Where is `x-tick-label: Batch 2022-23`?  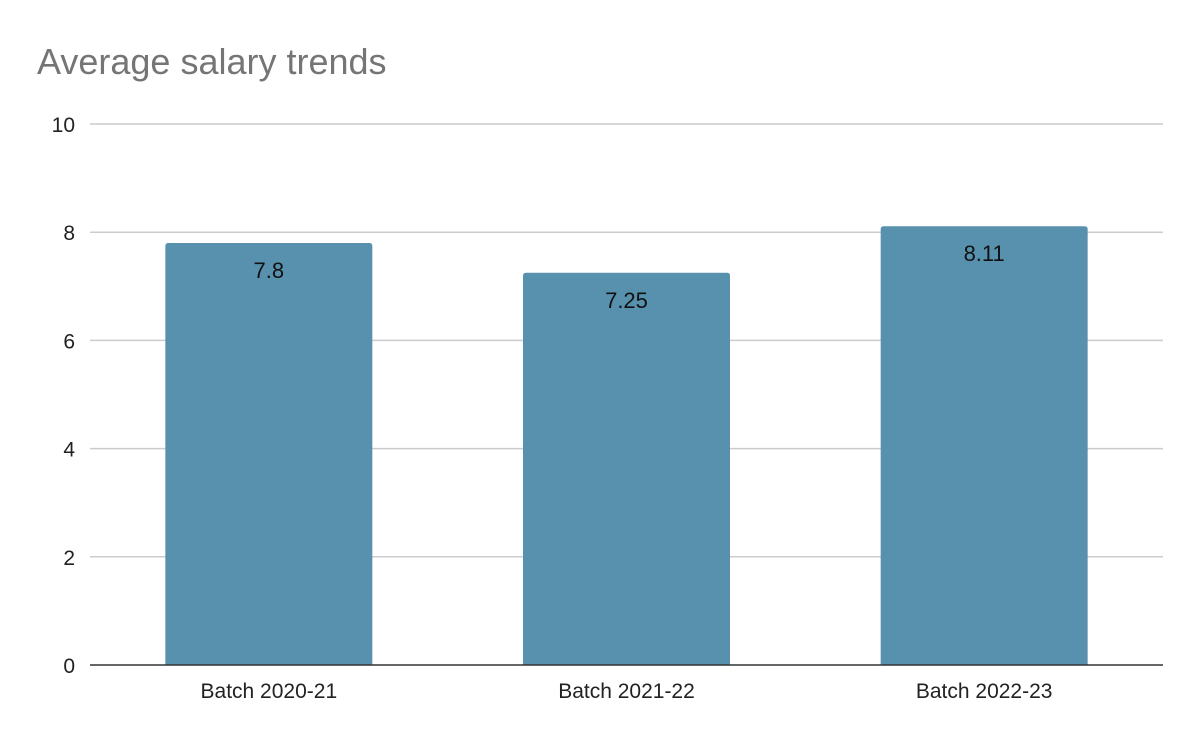 x-tick-label: Batch 2022-23 is located at coordinates (984, 691).